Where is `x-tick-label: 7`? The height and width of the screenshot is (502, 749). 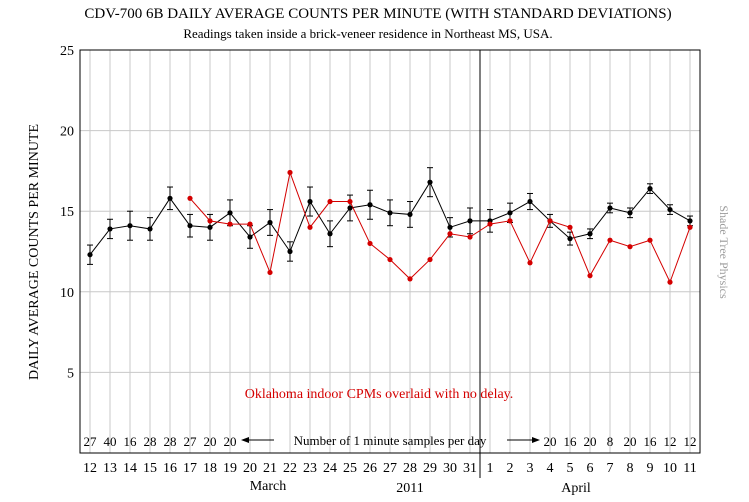 x-tick-label: 7 is located at coordinates (610, 468).